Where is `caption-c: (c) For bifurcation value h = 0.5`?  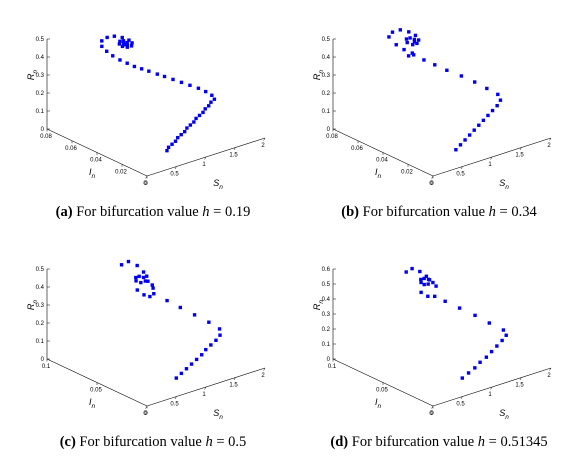
caption-c: (c) For bifurcation value h = 0.5 is located at coordinates (153, 442).